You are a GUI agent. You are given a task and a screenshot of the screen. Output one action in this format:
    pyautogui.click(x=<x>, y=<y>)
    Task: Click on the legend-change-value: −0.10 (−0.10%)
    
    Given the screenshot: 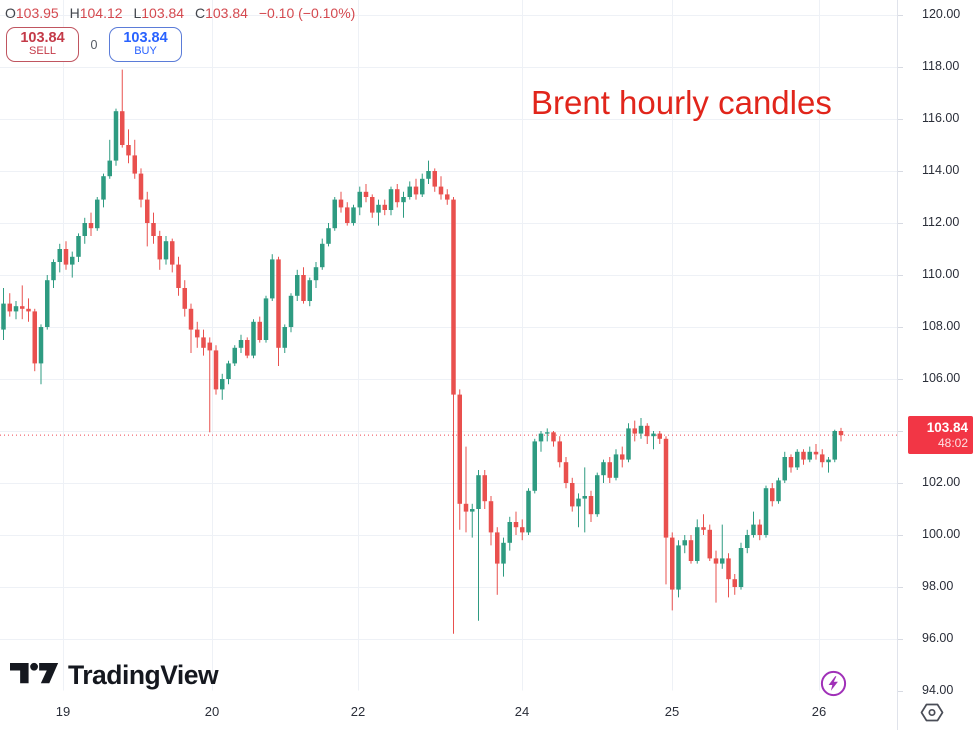 What is the action you would take?
    pyautogui.click(x=307, y=13)
    